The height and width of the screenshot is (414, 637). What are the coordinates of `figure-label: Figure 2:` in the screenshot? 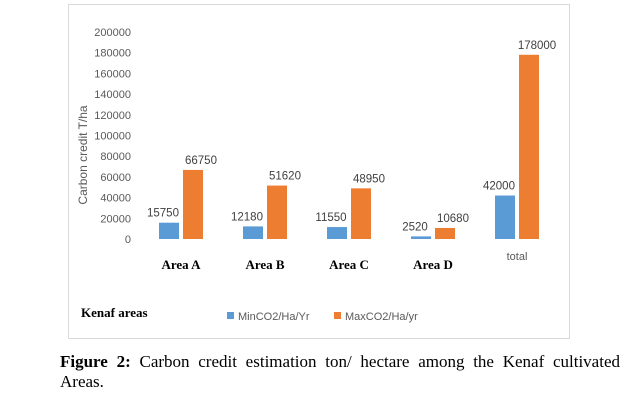 It's located at (95, 361).